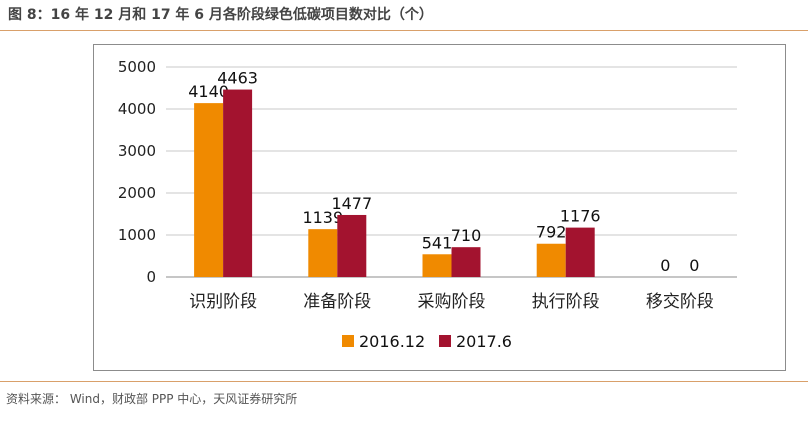  What do you see at coordinates (208, 91) in the screenshot?
I see `data-label: 4140` at bounding box center [208, 91].